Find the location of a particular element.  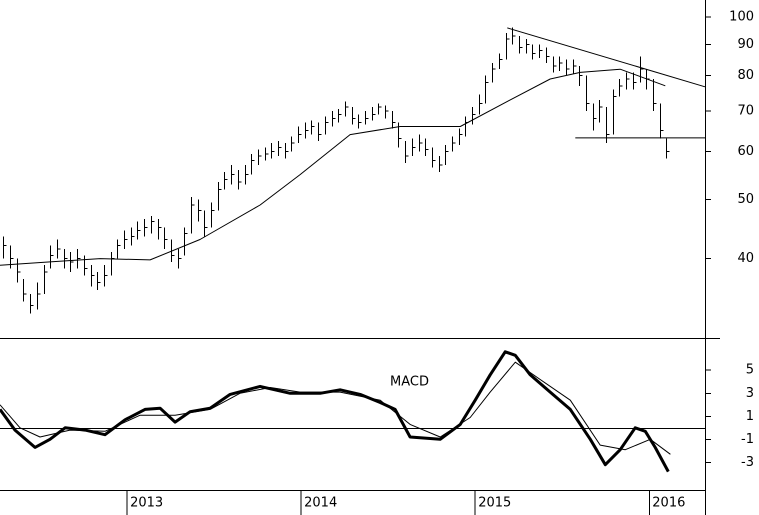

trendline is located at coordinates (606, 57).